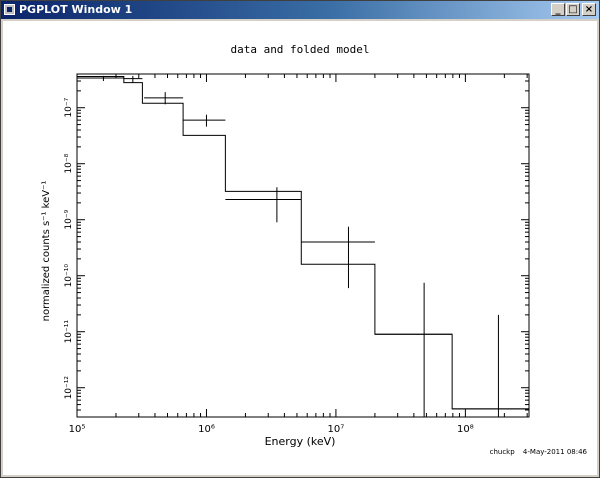  What do you see at coordinates (46, 251) in the screenshot?
I see `y-axis-label: normalized counts s⁻¹ keV⁻¹` at bounding box center [46, 251].